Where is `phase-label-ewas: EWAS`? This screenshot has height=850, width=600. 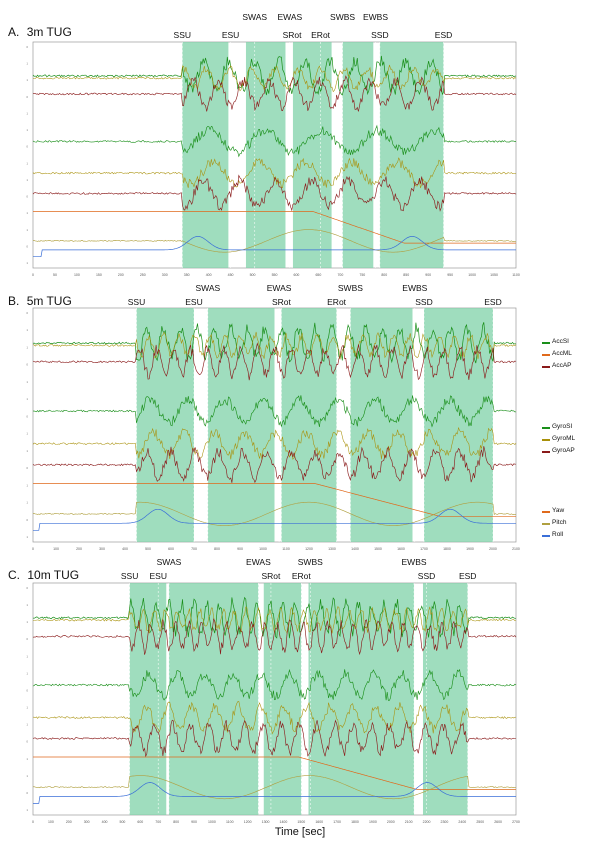 phase-label-ewas: EWAS is located at coordinates (258, 562).